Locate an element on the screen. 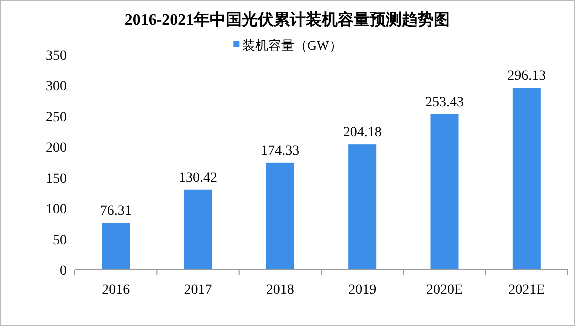 The image size is (575, 326). data-label: 296.13 is located at coordinates (527, 76).